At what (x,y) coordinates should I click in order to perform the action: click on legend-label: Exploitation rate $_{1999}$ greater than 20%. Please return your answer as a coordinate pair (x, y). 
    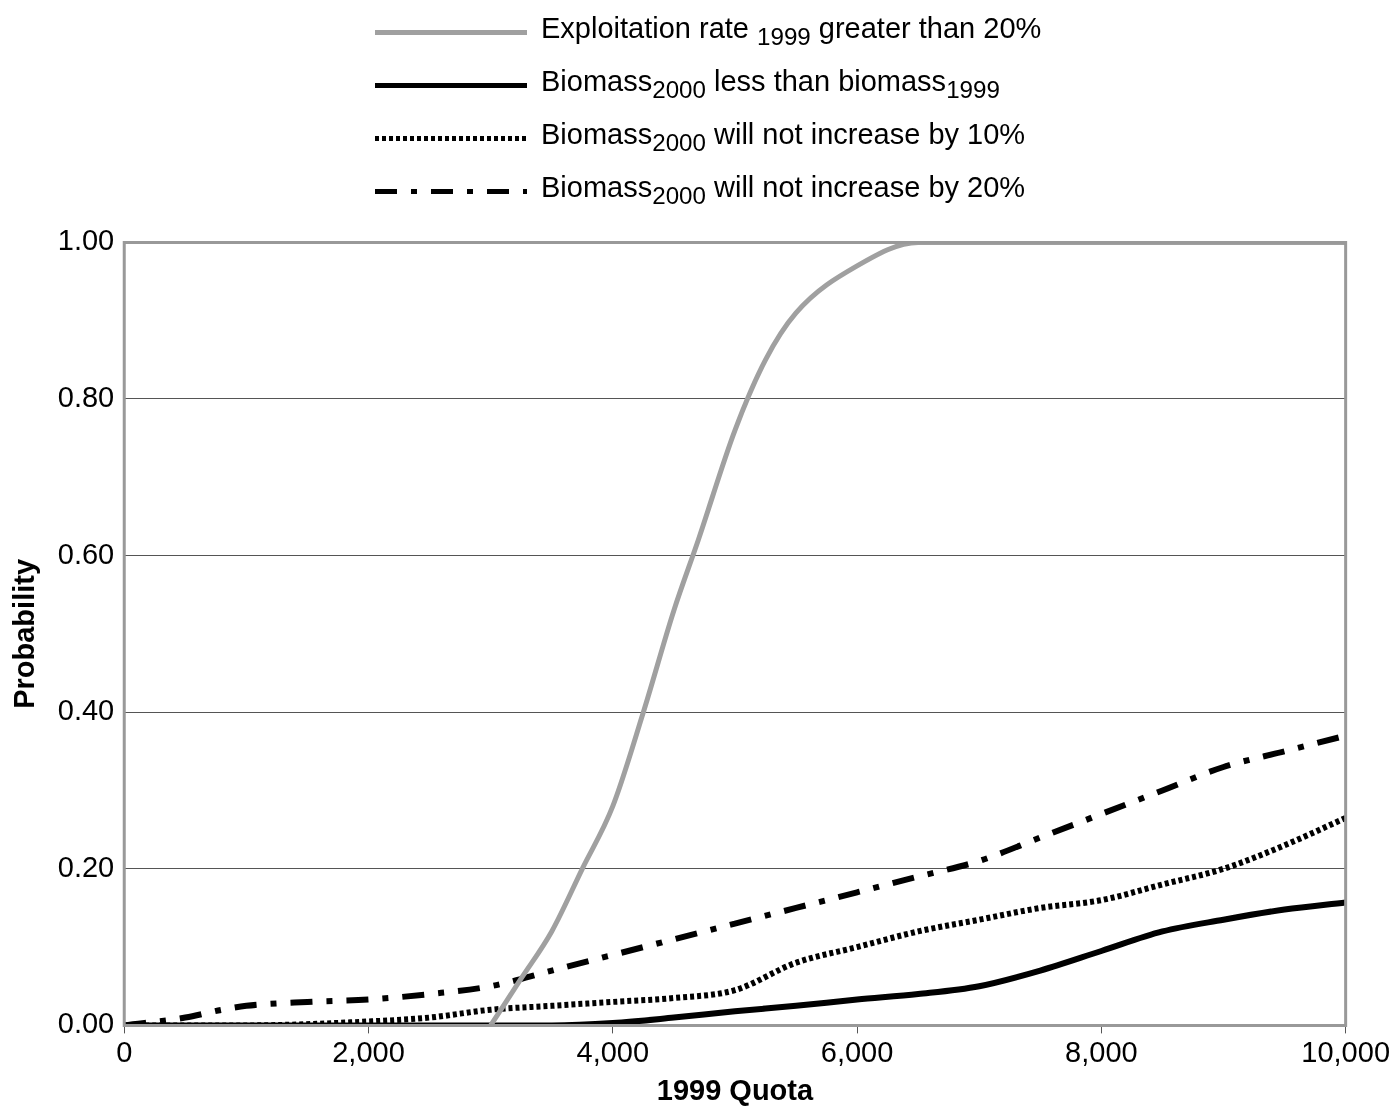
    Looking at the image, I should click on (791, 31).